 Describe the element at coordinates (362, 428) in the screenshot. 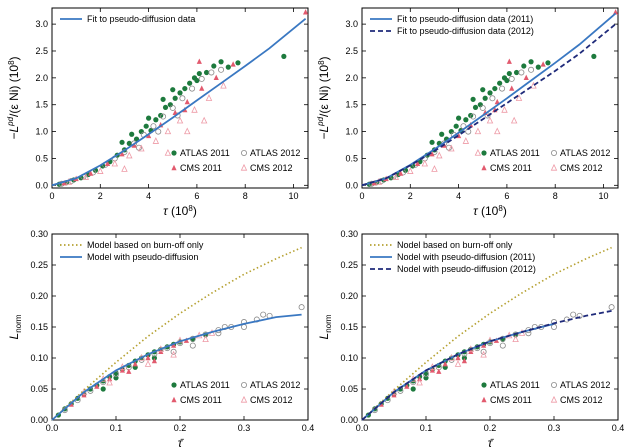

I see `x-tick-label: 0.0` at that location.